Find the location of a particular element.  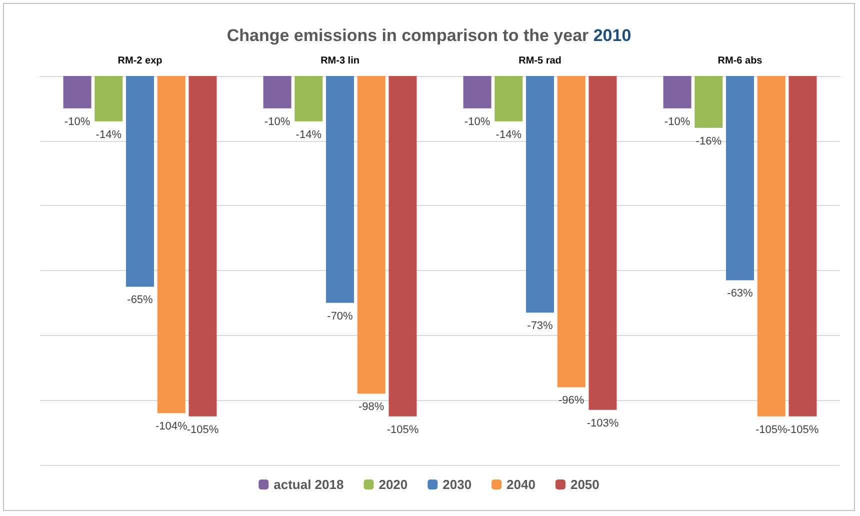

legend-label: actual 2018 is located at coordinates (309, 484).